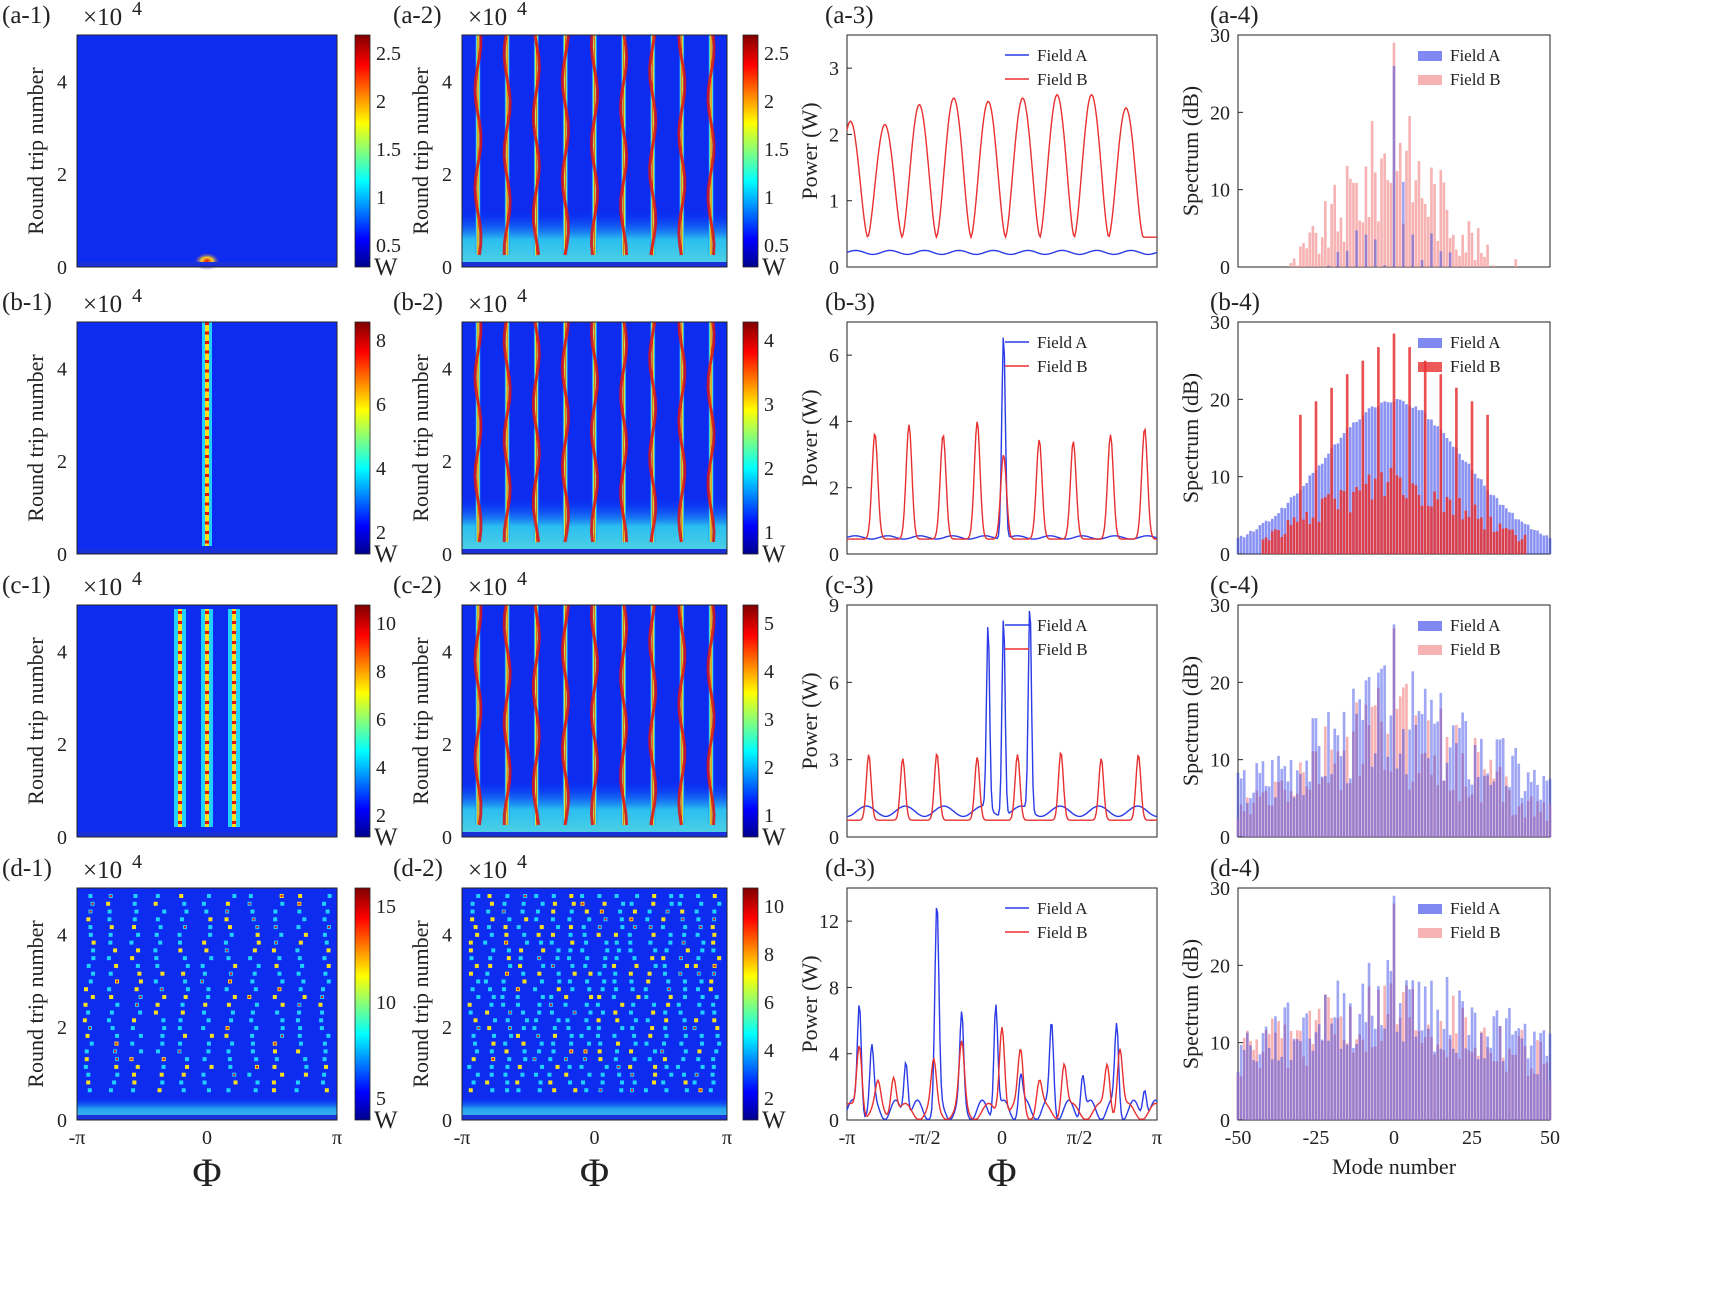 Image resolution: width=1716 pixels, height=1304 pixels. I want to click on colorbar-unit: W, so click(386, 554).